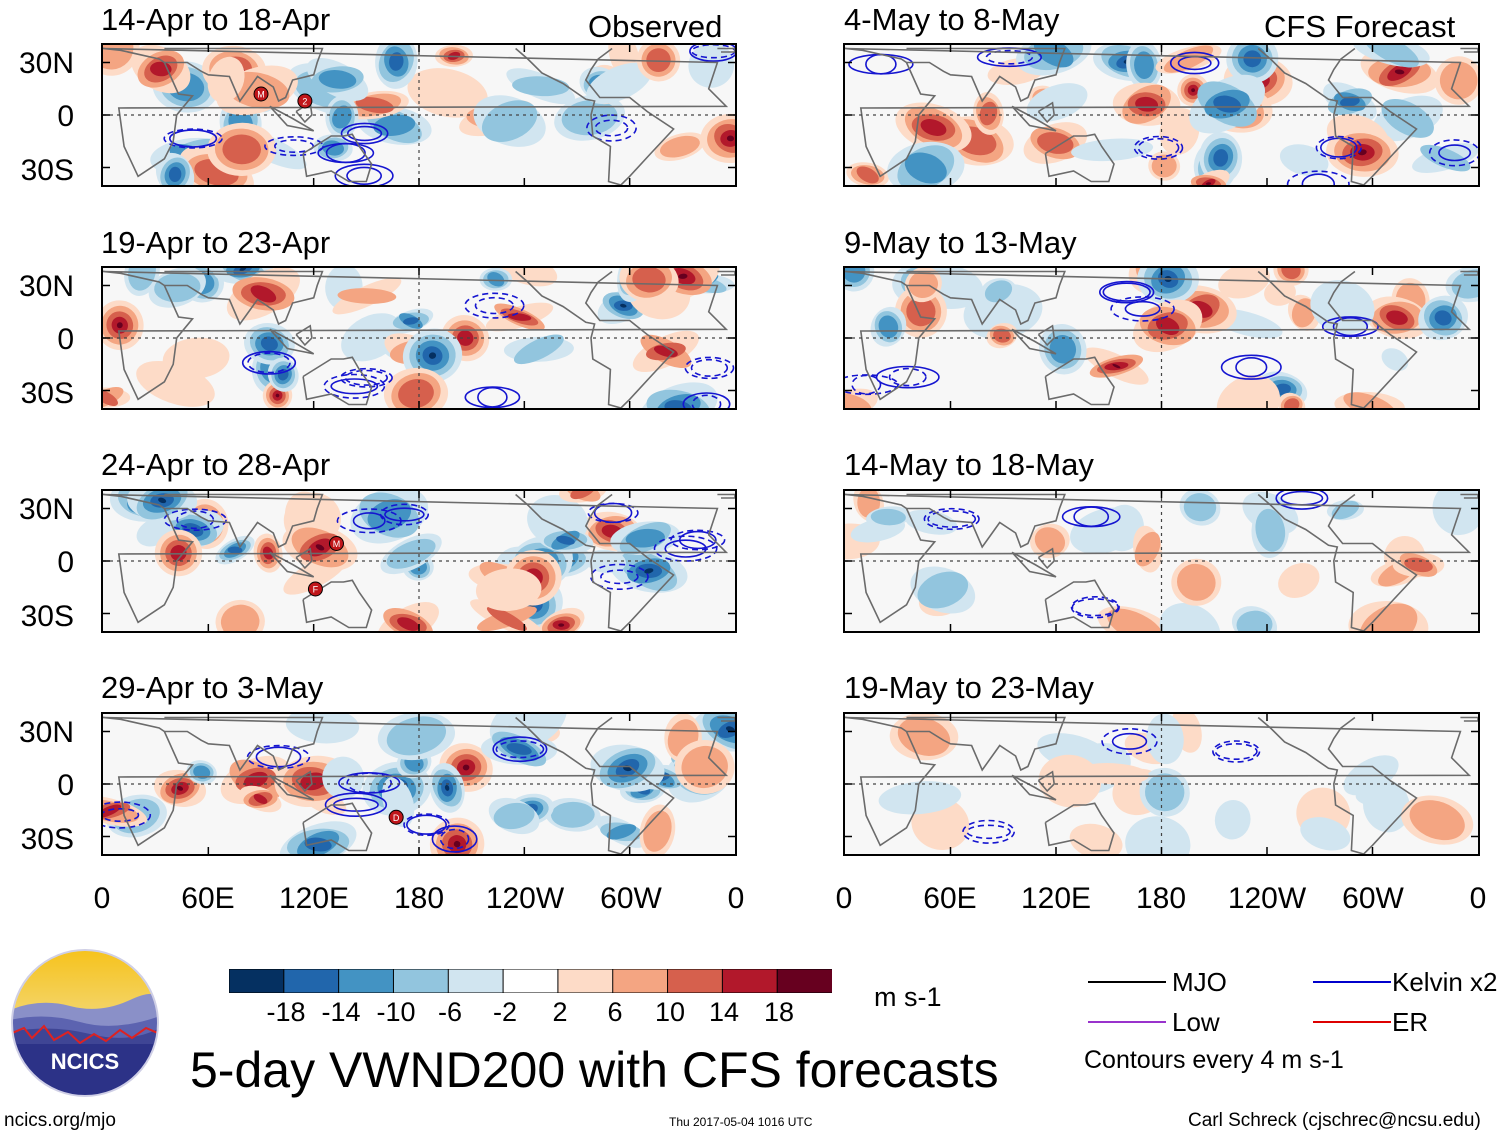 The height and width of the screenshot is (1137, 1510). What do you see at coordinates (396, 817) in the screenshot?
I see `storm-marker: D` at bounding box center [396, 817].